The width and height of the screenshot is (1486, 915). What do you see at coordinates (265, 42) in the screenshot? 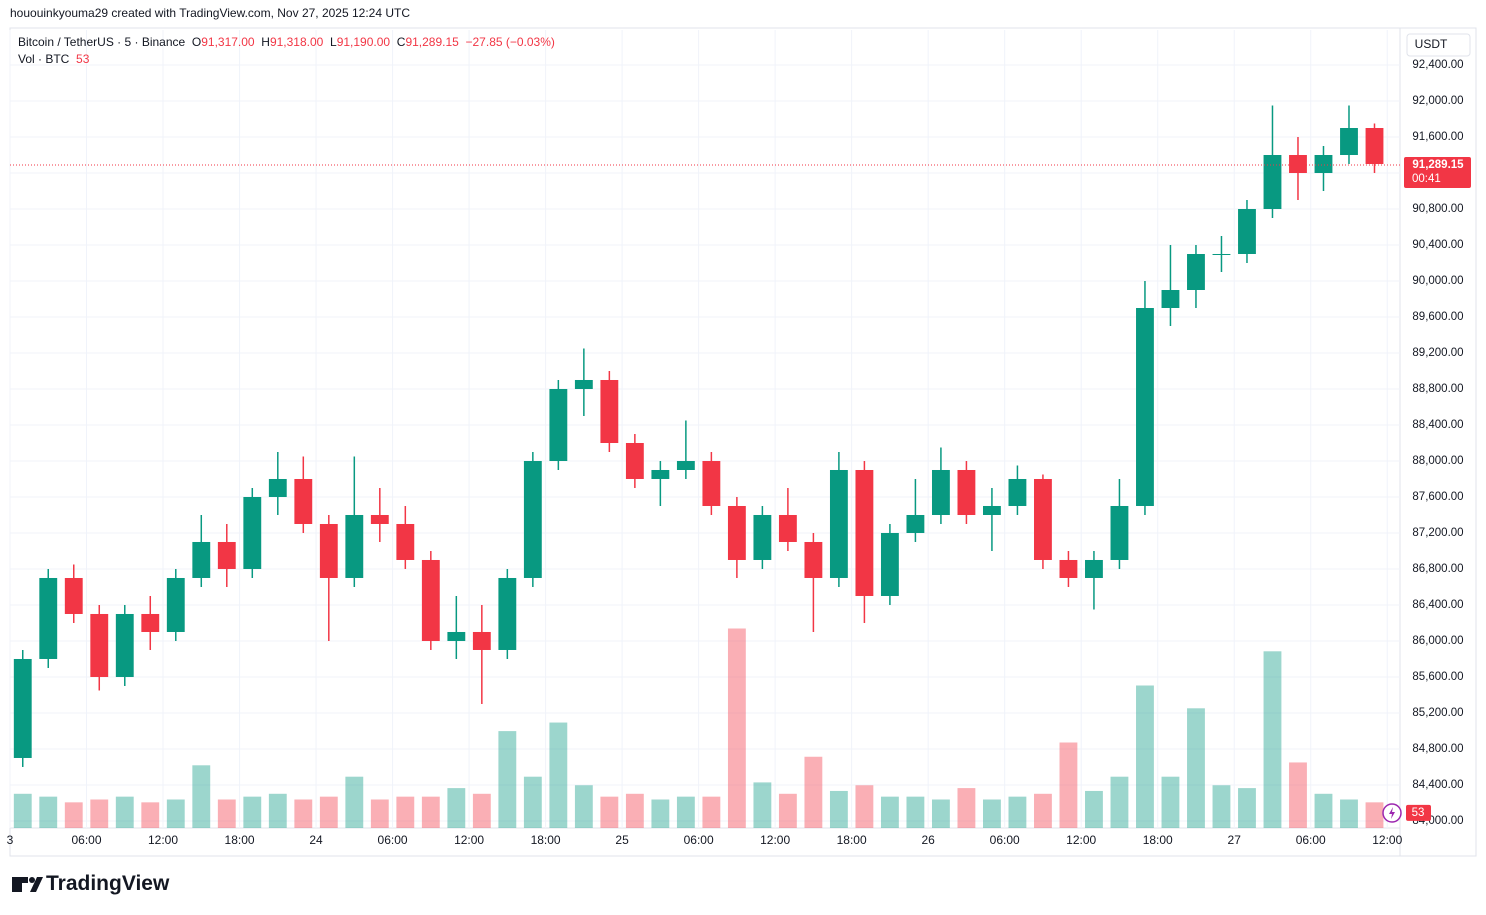
I see `ohlc-label: H` at bounding box center [265, 42].